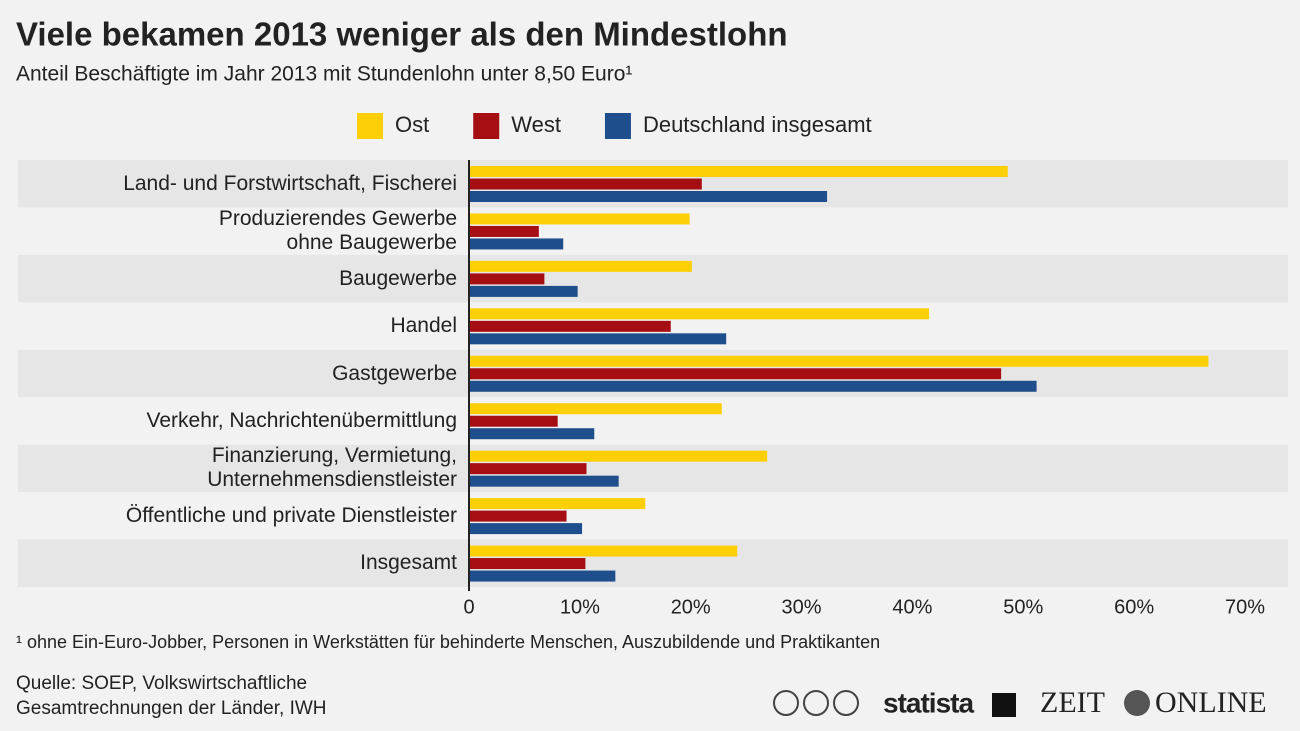 The width and height of the screenshot is (1300, 731). What do you see at coordinates (757, 124) in the screenshot?
I see `legend-label: Deutschland insgesamt` at bounding box center [757, 124].